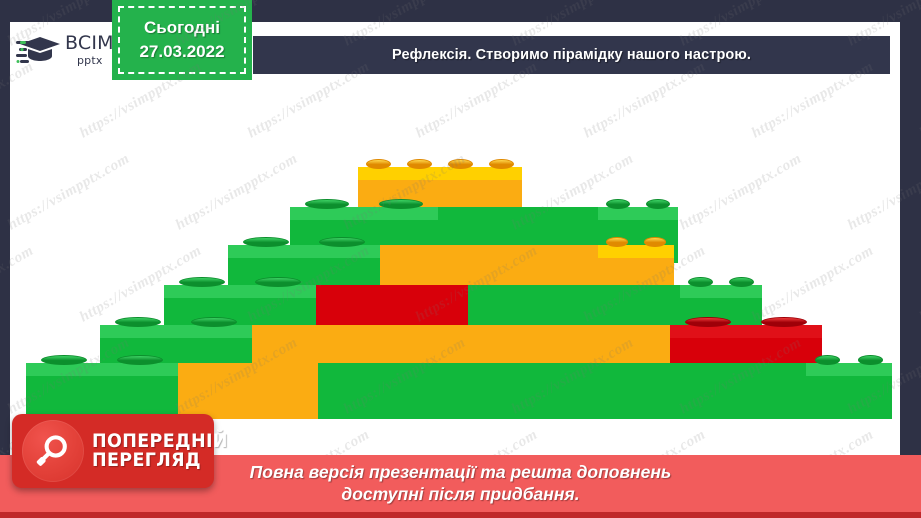 This screenshot has width=921, height=518. What do you see at coordinates (182, 51) in the screenshot?
I see `date-badge-value: 27.03.2022` at bounding box center [182, 51].